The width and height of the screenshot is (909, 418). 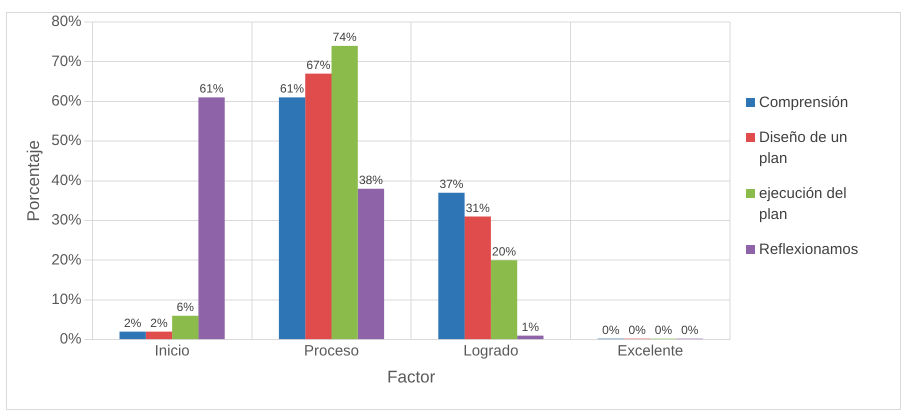 What do you see at coordinates (803, 204) in the screenshot?
I see `legend-label: ejecución del plan` at bounding box center [803, 204].